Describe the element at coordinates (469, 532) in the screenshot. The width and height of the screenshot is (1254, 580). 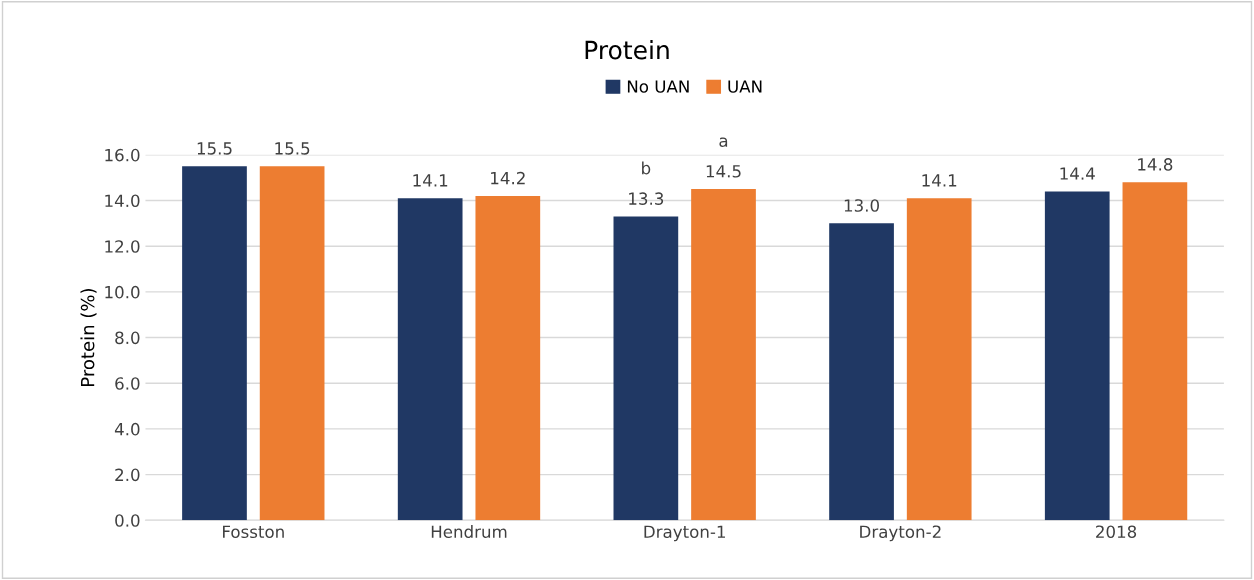
I see `x-tick-label: Hendrum` at that location.